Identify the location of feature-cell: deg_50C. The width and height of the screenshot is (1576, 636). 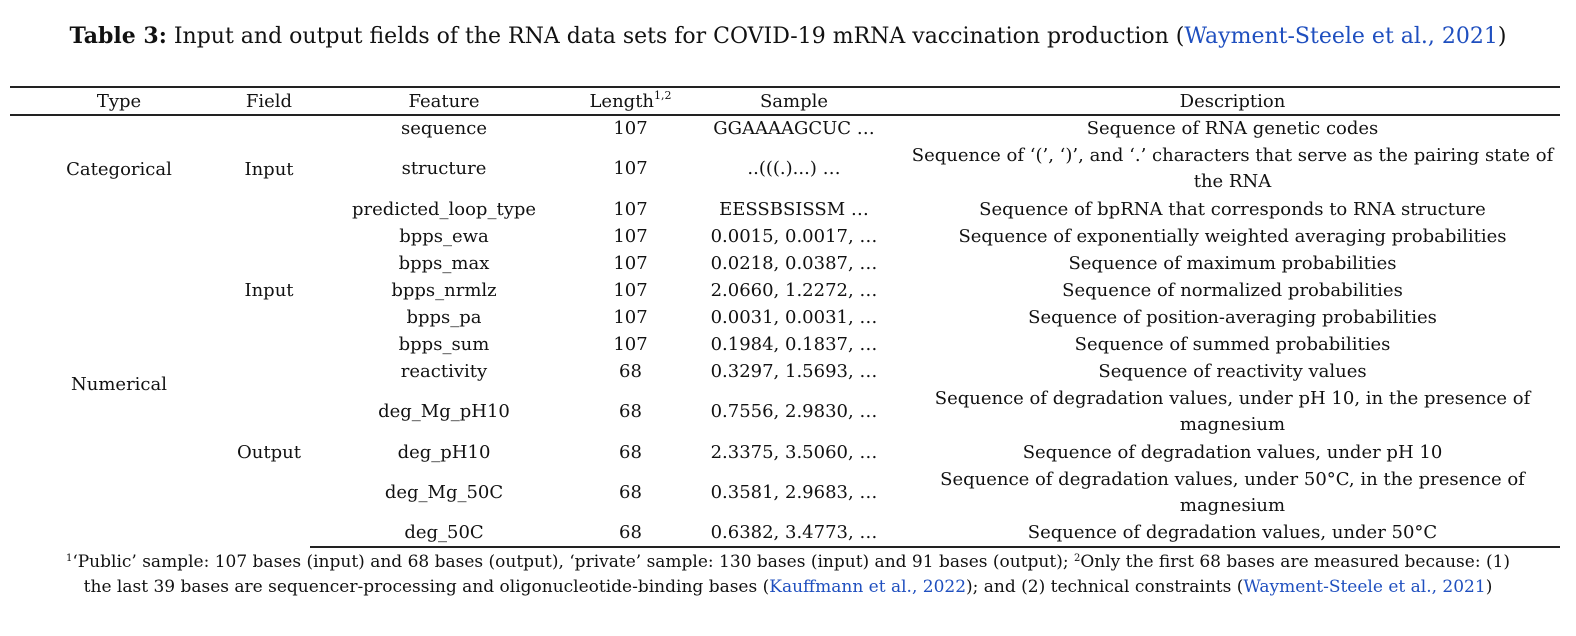
(444, 534).